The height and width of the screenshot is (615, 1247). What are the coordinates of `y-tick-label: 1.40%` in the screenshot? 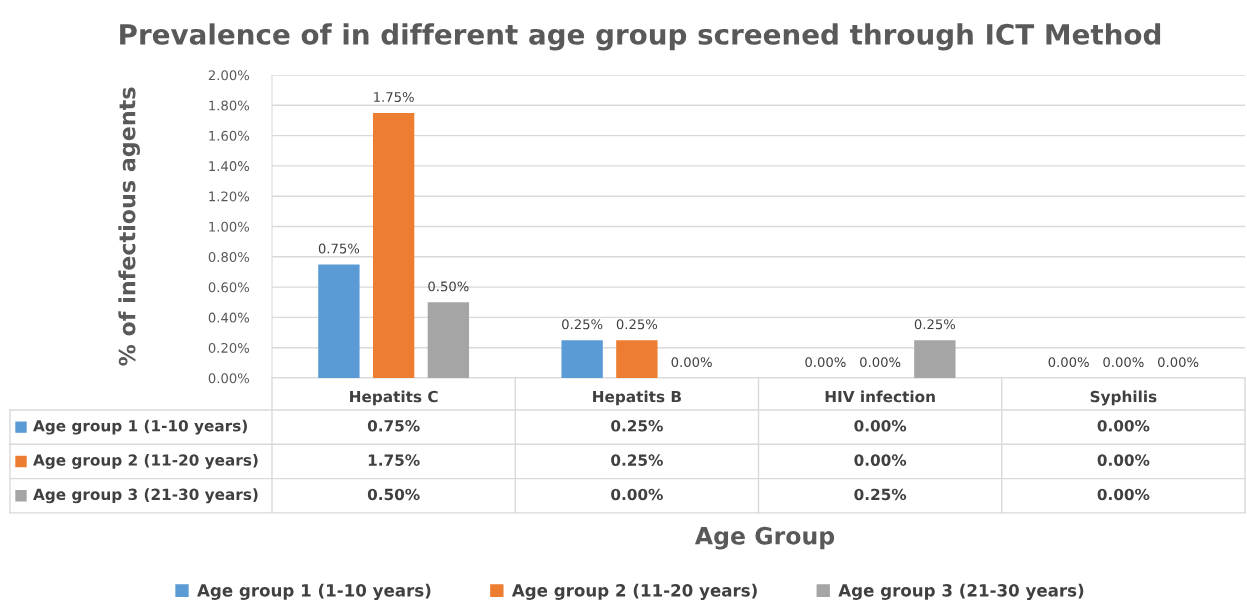 It's located at (229, 166).